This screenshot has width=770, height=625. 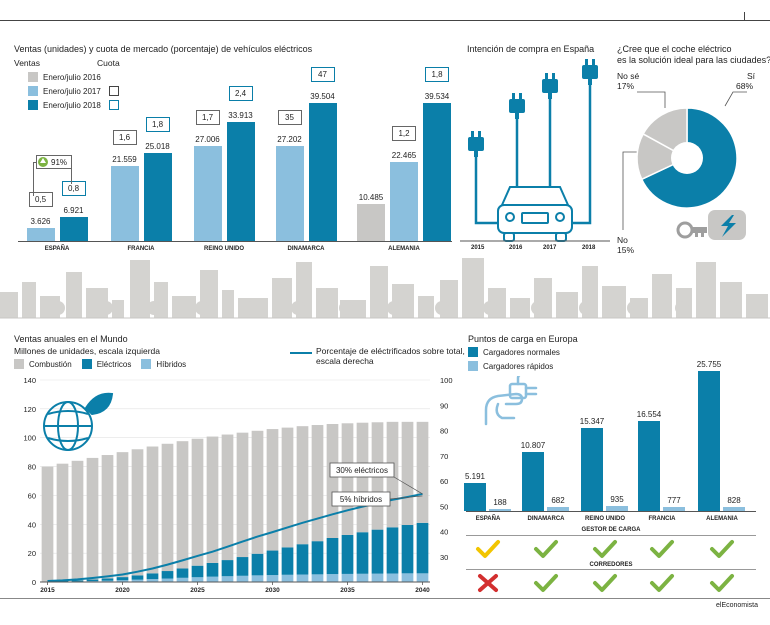 What do you see at coordinates (734, 500) in the screenshot?
I see `carga-value-label: 828` at bounding box center [734, 500].